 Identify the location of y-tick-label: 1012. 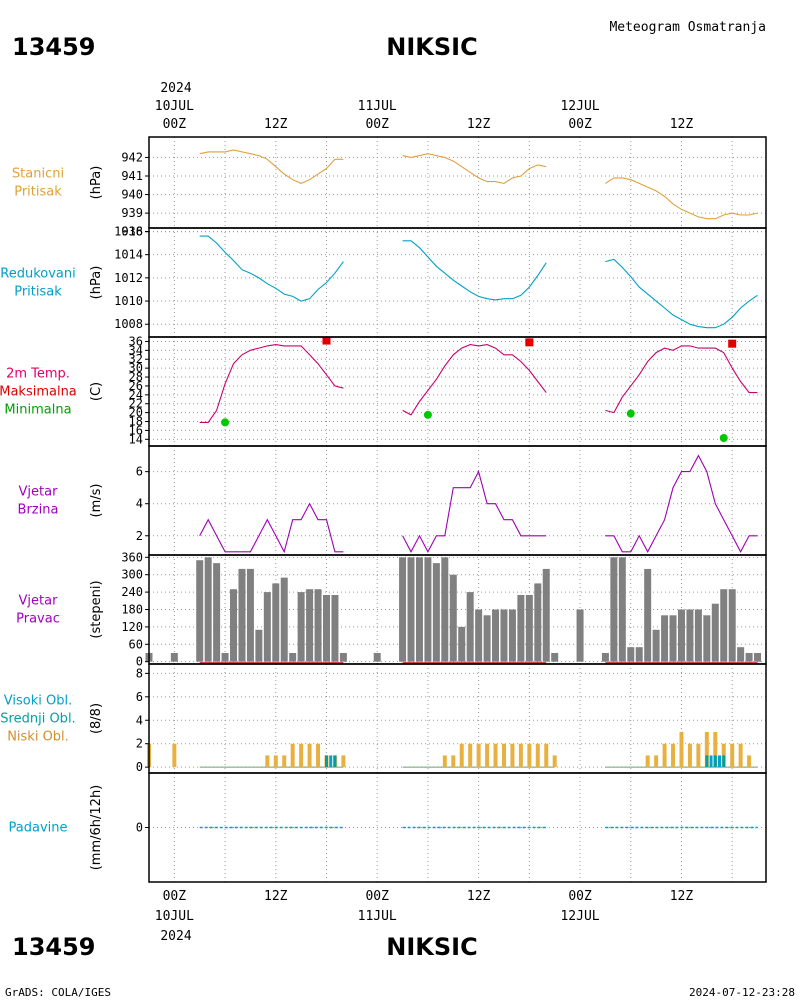
(128, 278).